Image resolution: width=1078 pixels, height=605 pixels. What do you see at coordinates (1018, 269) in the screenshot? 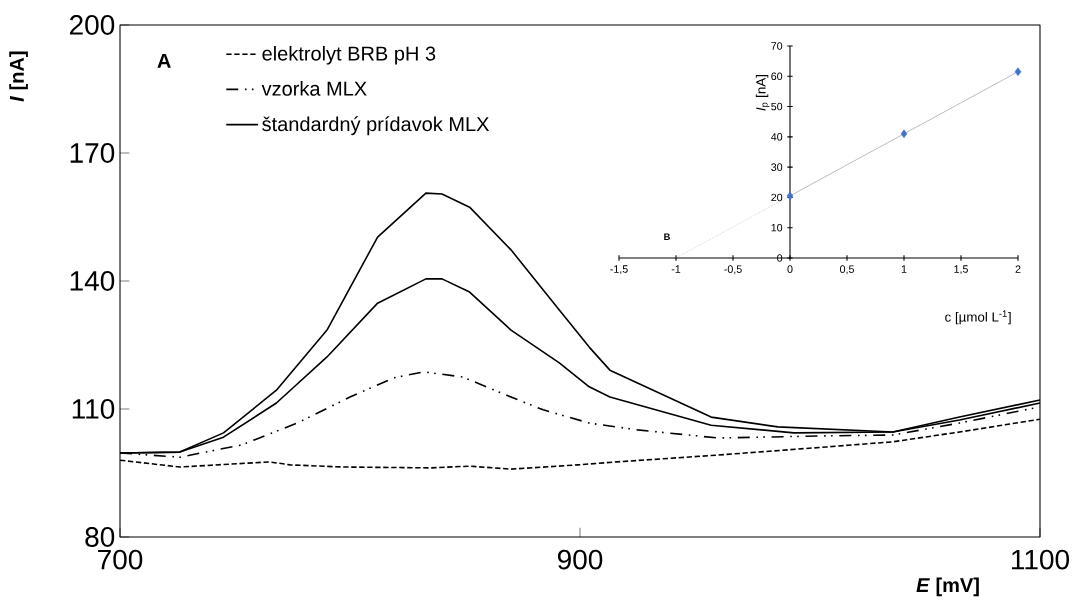
I see `x-tick-label: 2` at bounding box center [1018, 269].